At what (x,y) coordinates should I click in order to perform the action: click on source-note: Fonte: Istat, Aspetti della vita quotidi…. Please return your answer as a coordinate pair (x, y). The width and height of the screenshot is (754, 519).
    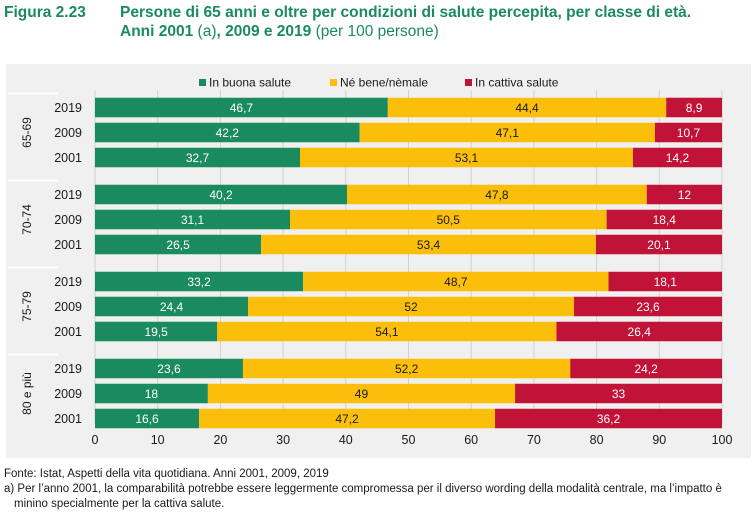
    Looking at the image, I should click on (166, 474).